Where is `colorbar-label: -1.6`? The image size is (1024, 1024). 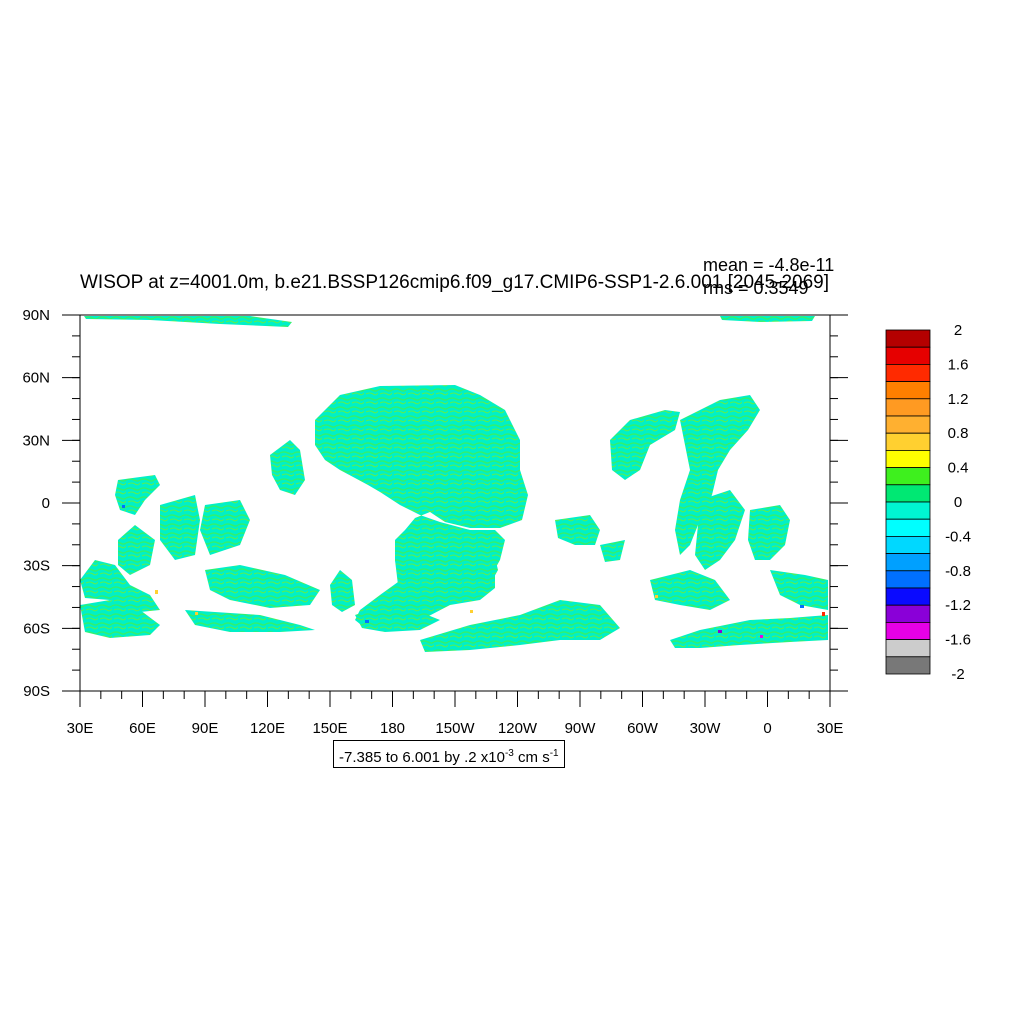
colorbar-label: -1.6 is located at coordinates (958, 640).